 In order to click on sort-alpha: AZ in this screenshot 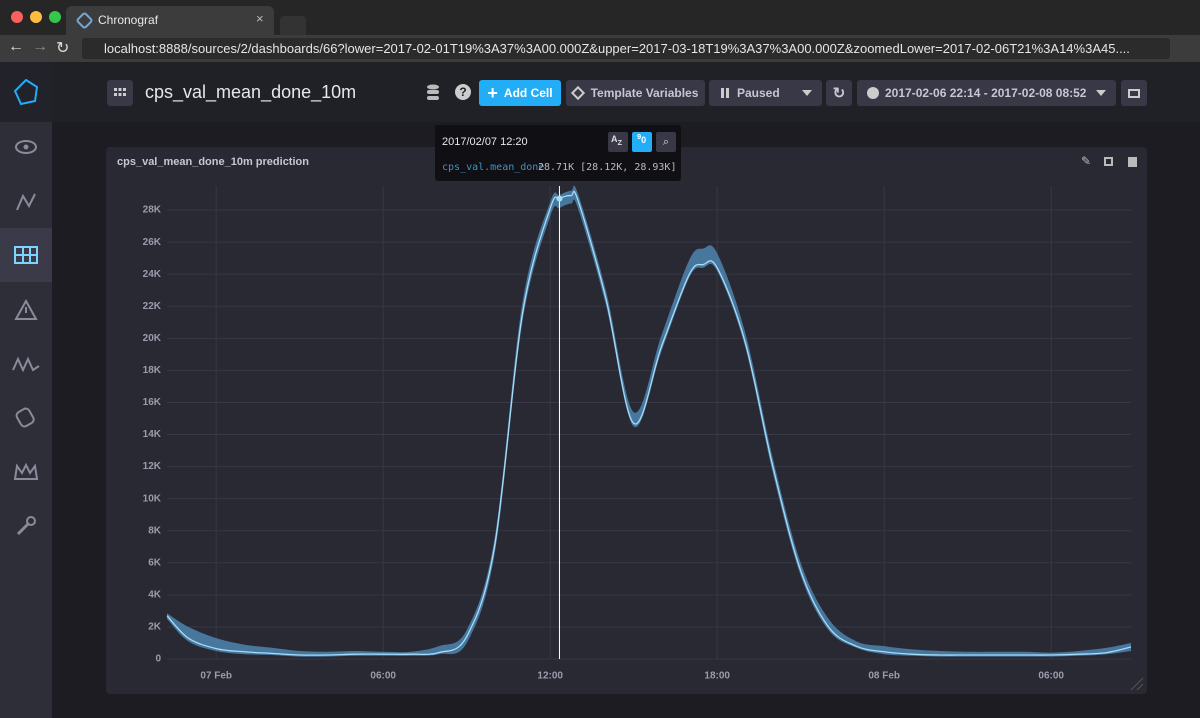, I will do `click(618, 142)`.